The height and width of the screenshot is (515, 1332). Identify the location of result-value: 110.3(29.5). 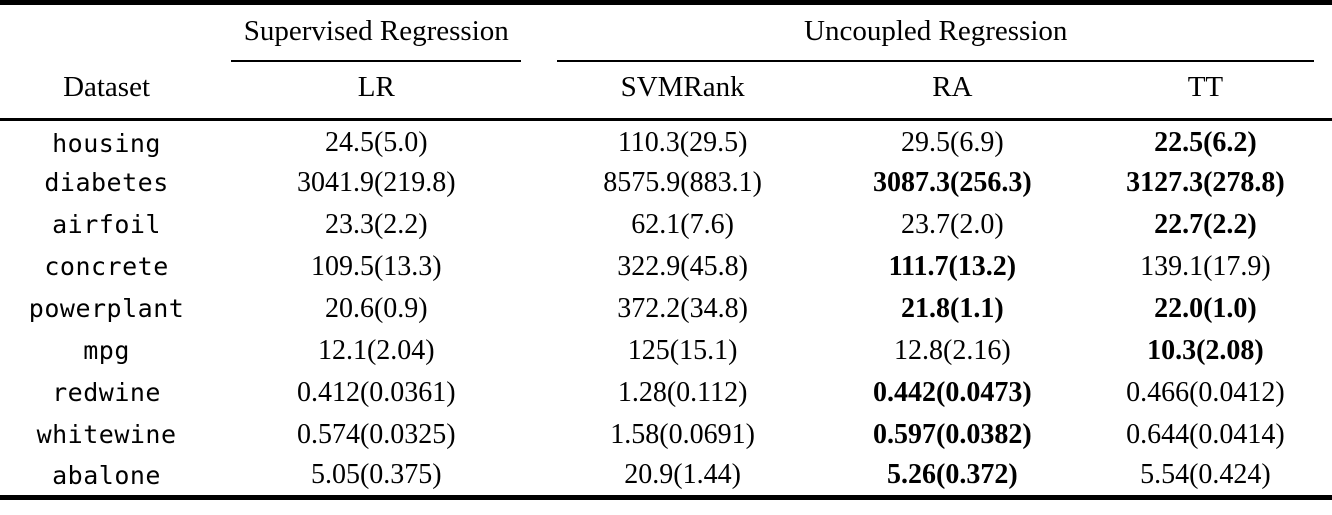
(682, 143).